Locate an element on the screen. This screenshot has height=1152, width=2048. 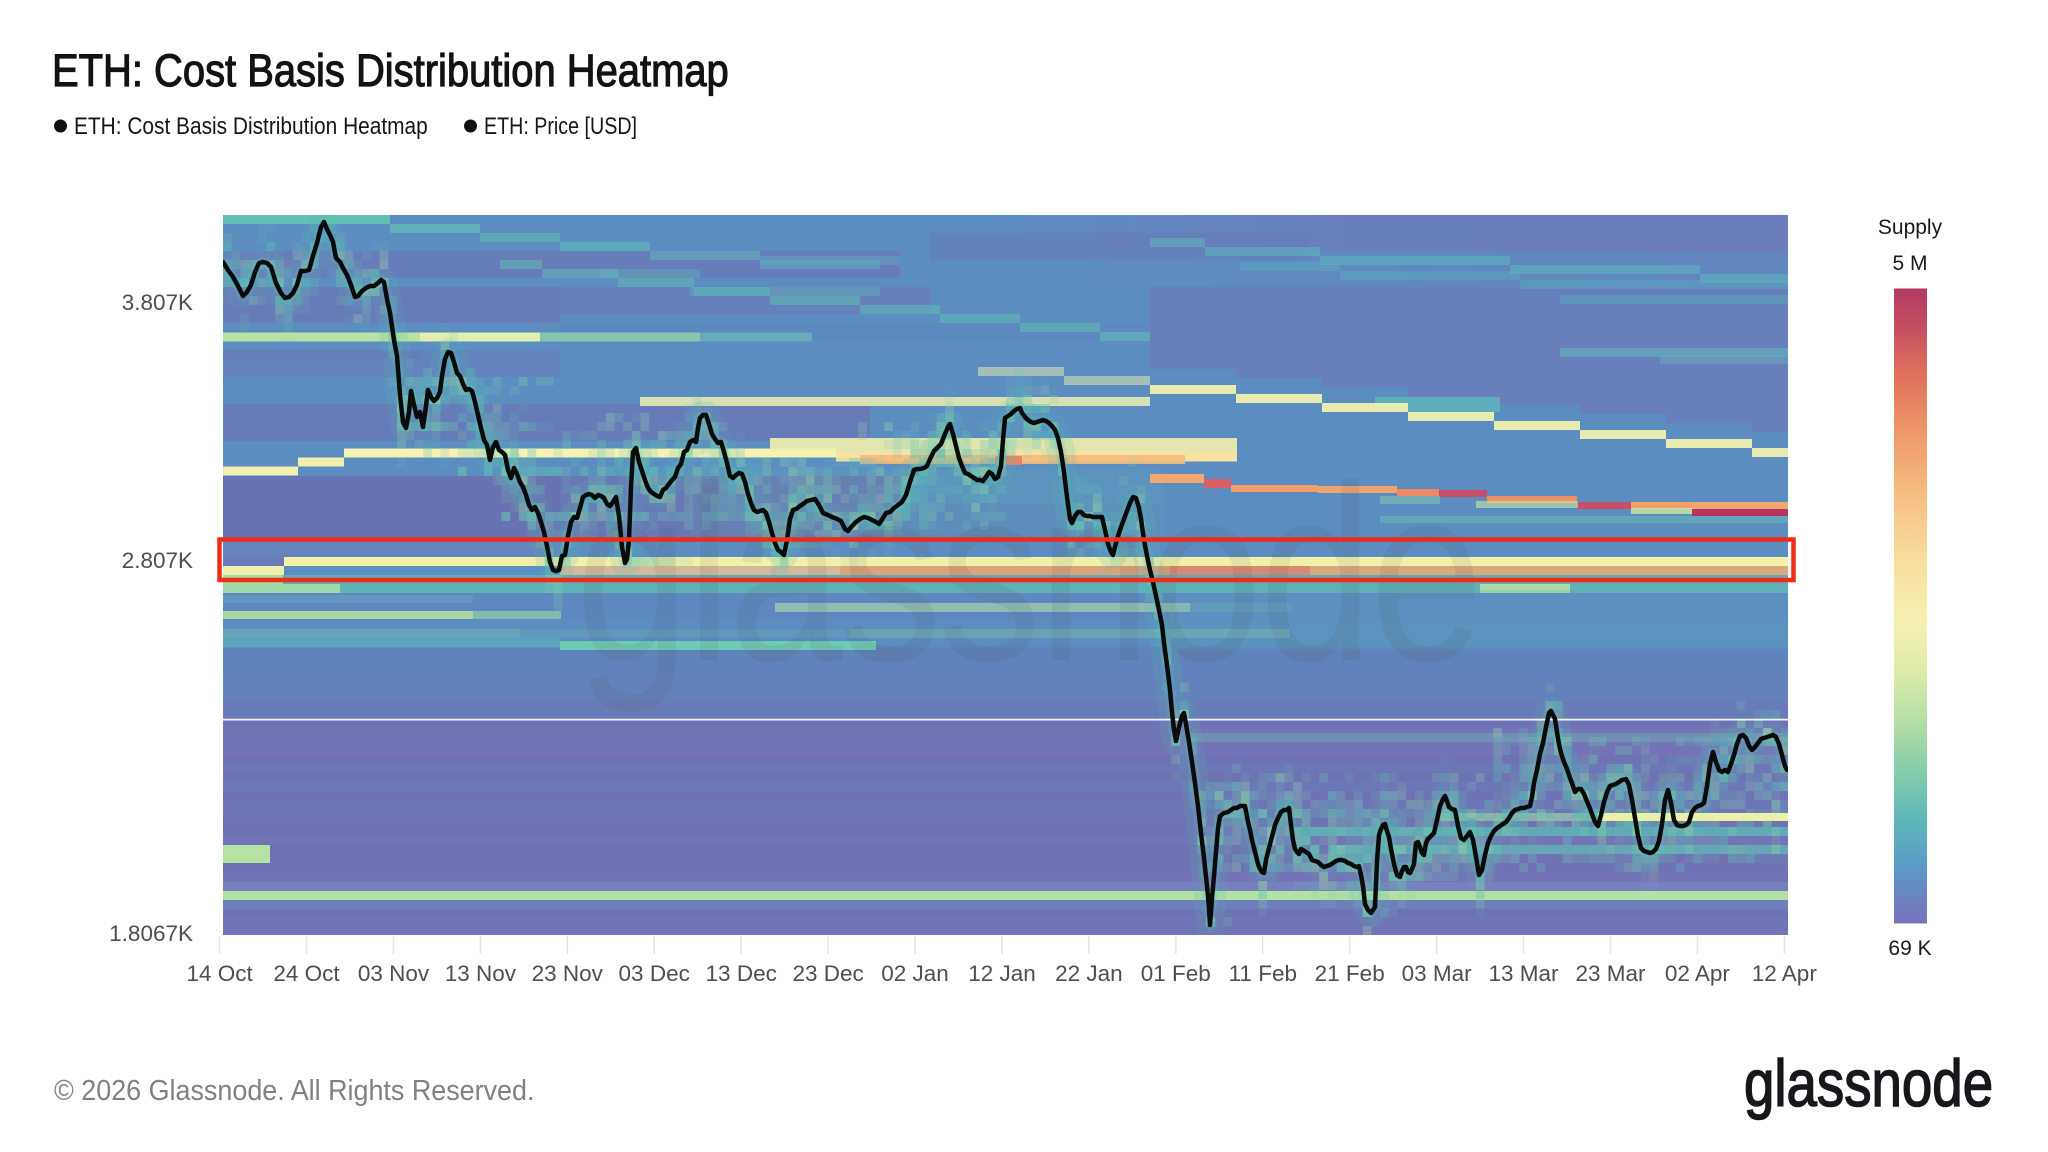
svg-text: 13 Mar is located at coordinates (1523, 973).